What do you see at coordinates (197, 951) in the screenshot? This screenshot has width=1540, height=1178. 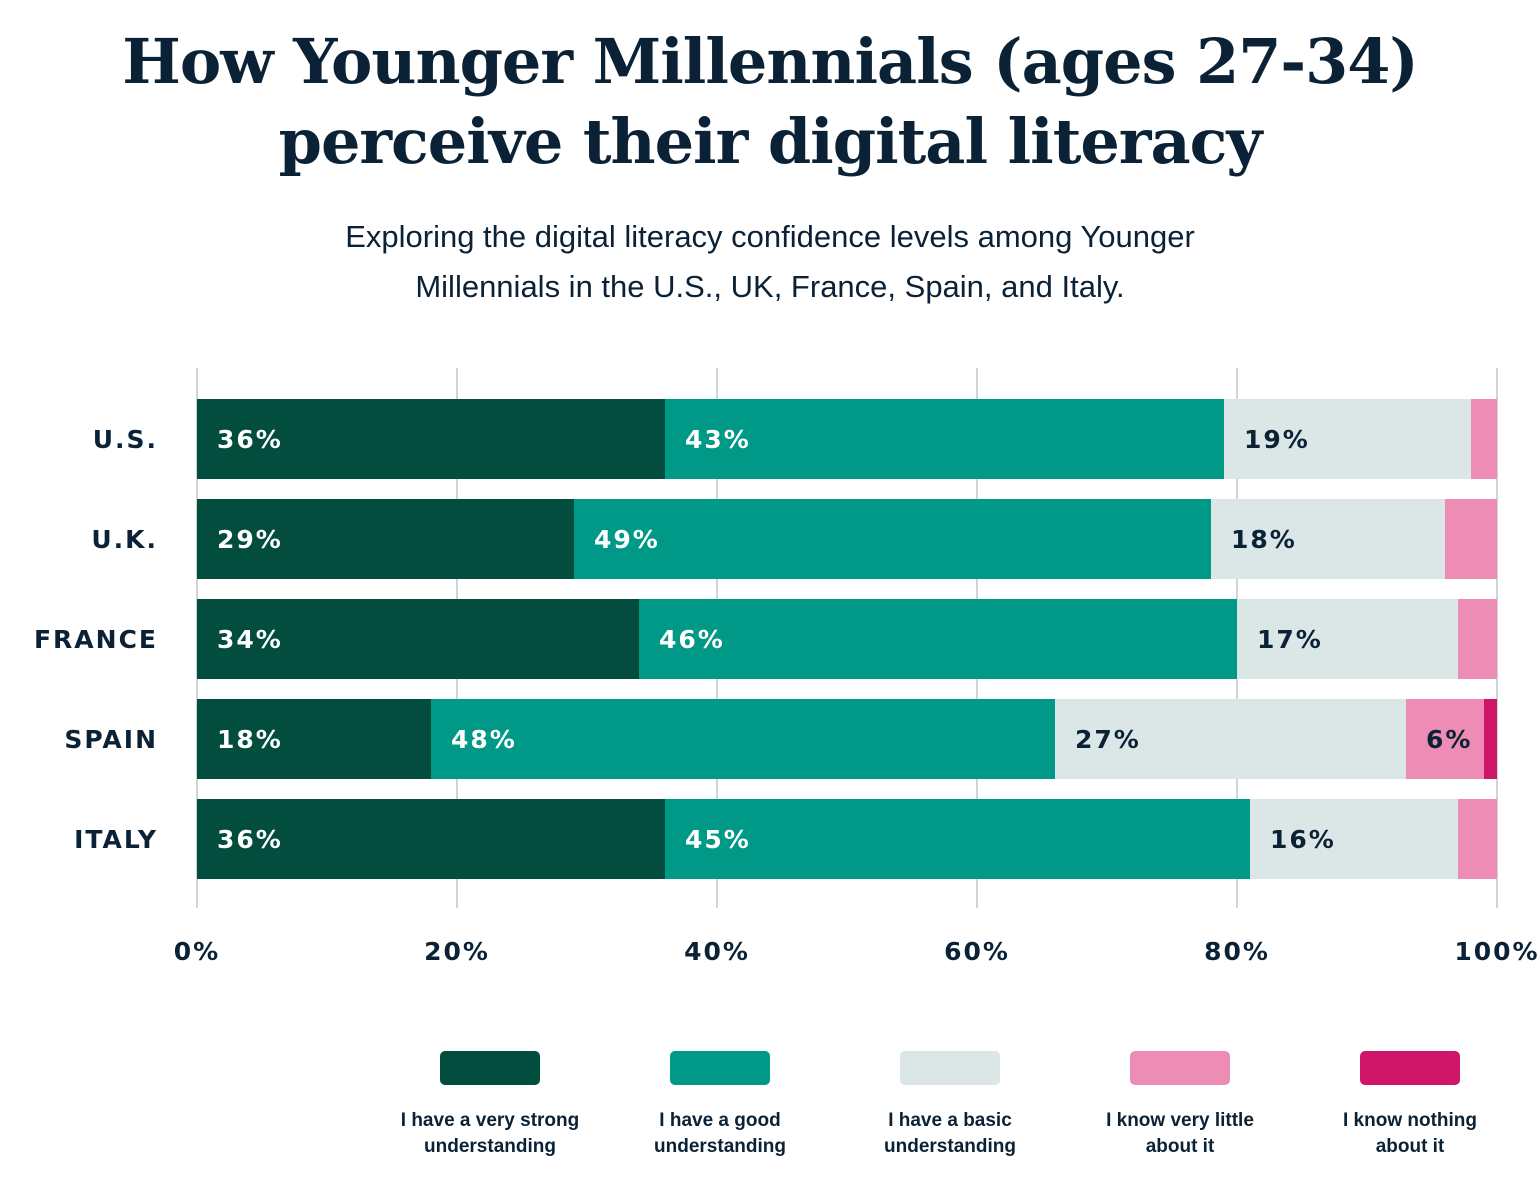 I see `x-tick-label: 0%` at bounding box center [197, 951].